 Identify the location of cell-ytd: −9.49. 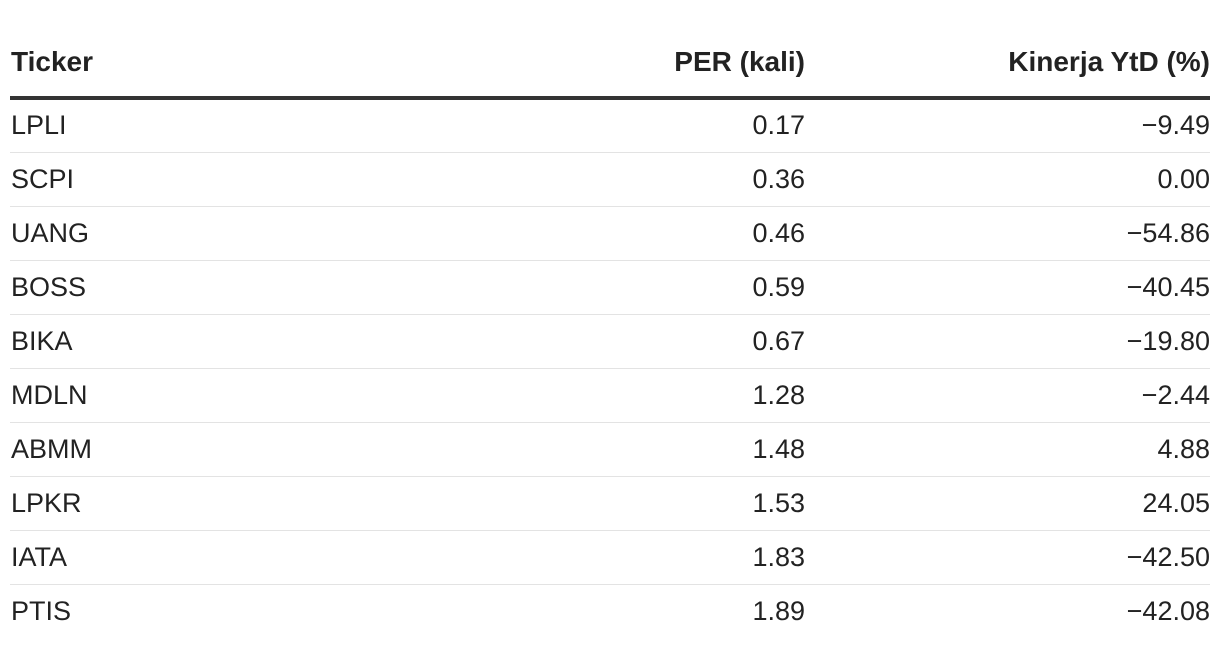
(1007, 125).